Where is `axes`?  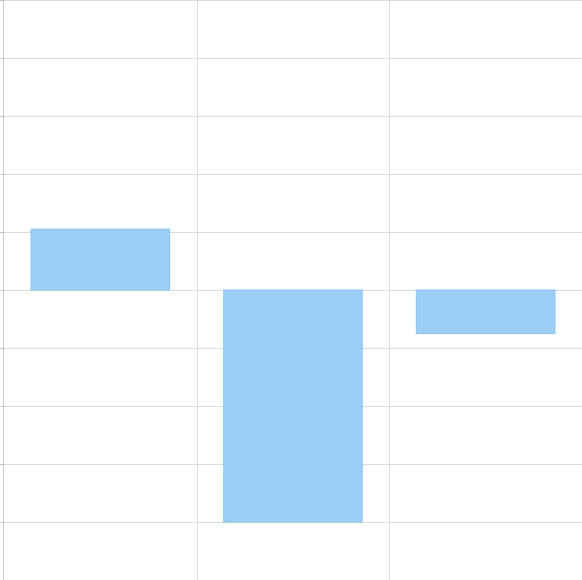
axes is located at coordinates (2, 290).